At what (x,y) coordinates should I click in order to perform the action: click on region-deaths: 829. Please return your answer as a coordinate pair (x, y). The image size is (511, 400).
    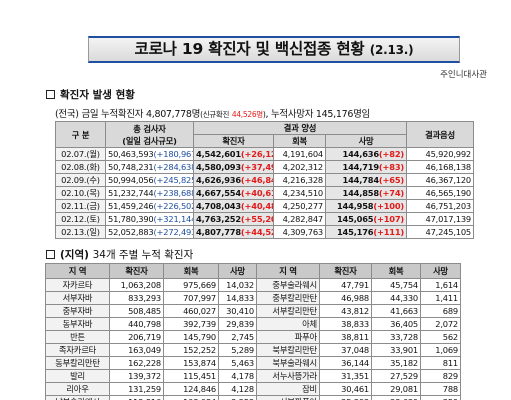
    Looking at the image, I should click on (440, 376).